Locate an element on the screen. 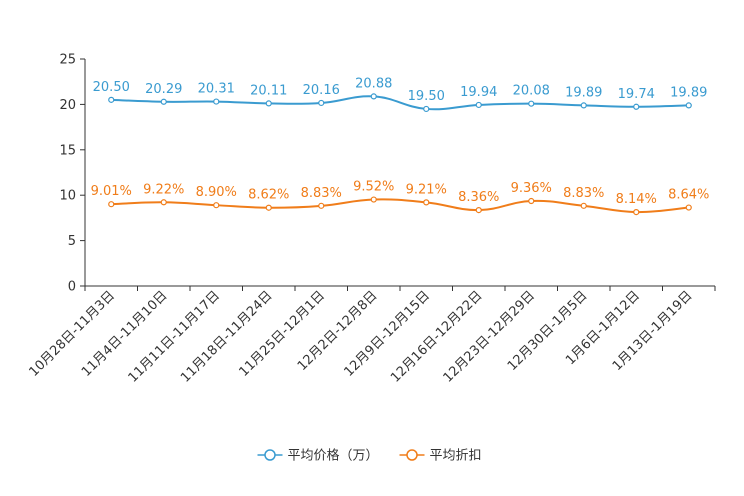 Image resolution: width=744 pixels, height=496 pixels. y-tick-label: 5 is located at coordinates (72, 241).